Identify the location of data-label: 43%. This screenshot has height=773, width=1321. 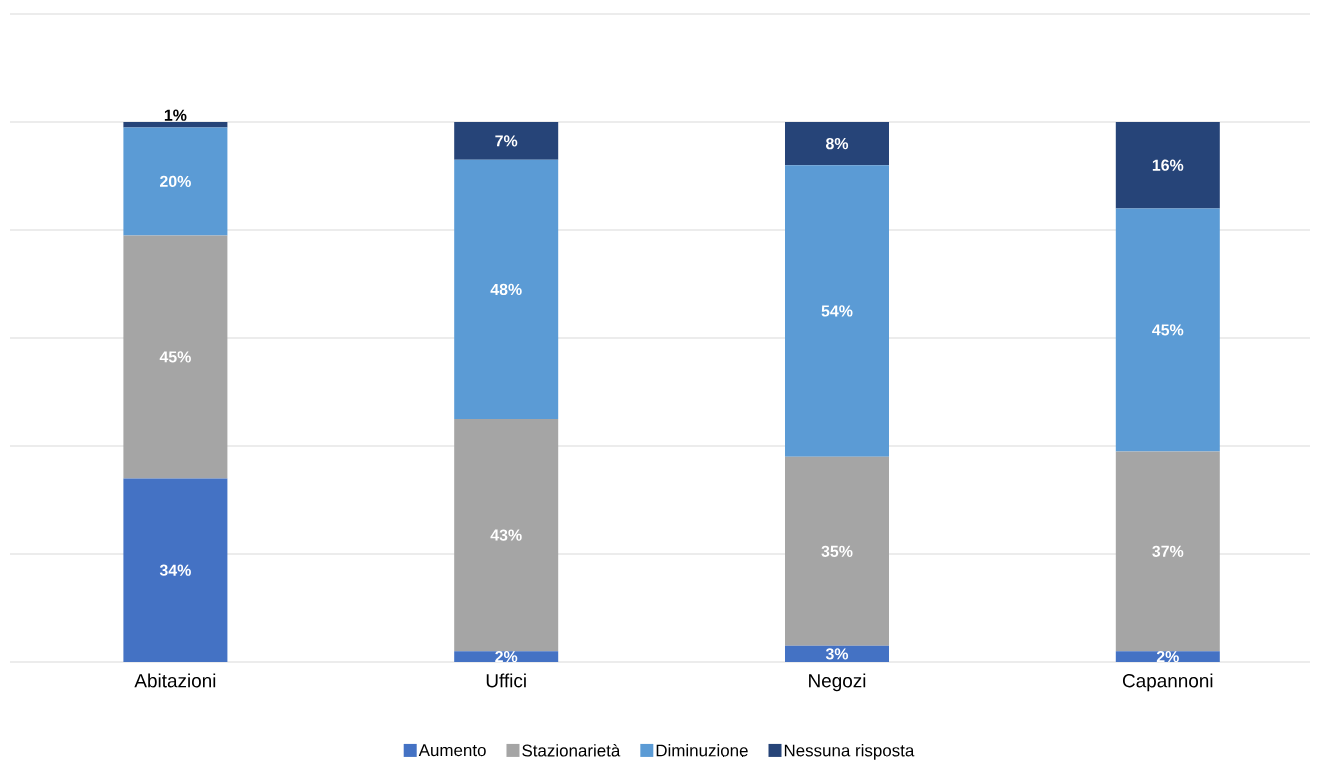
(506, 535).